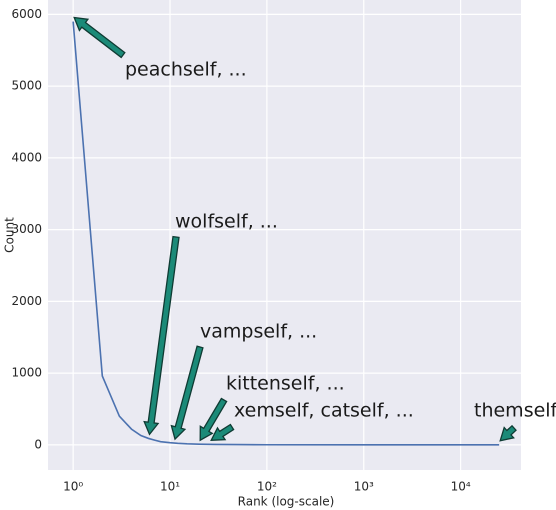 This screenshot has height=510, width=556. I want to click on y-tick-label: 1000, so click(26, 373).